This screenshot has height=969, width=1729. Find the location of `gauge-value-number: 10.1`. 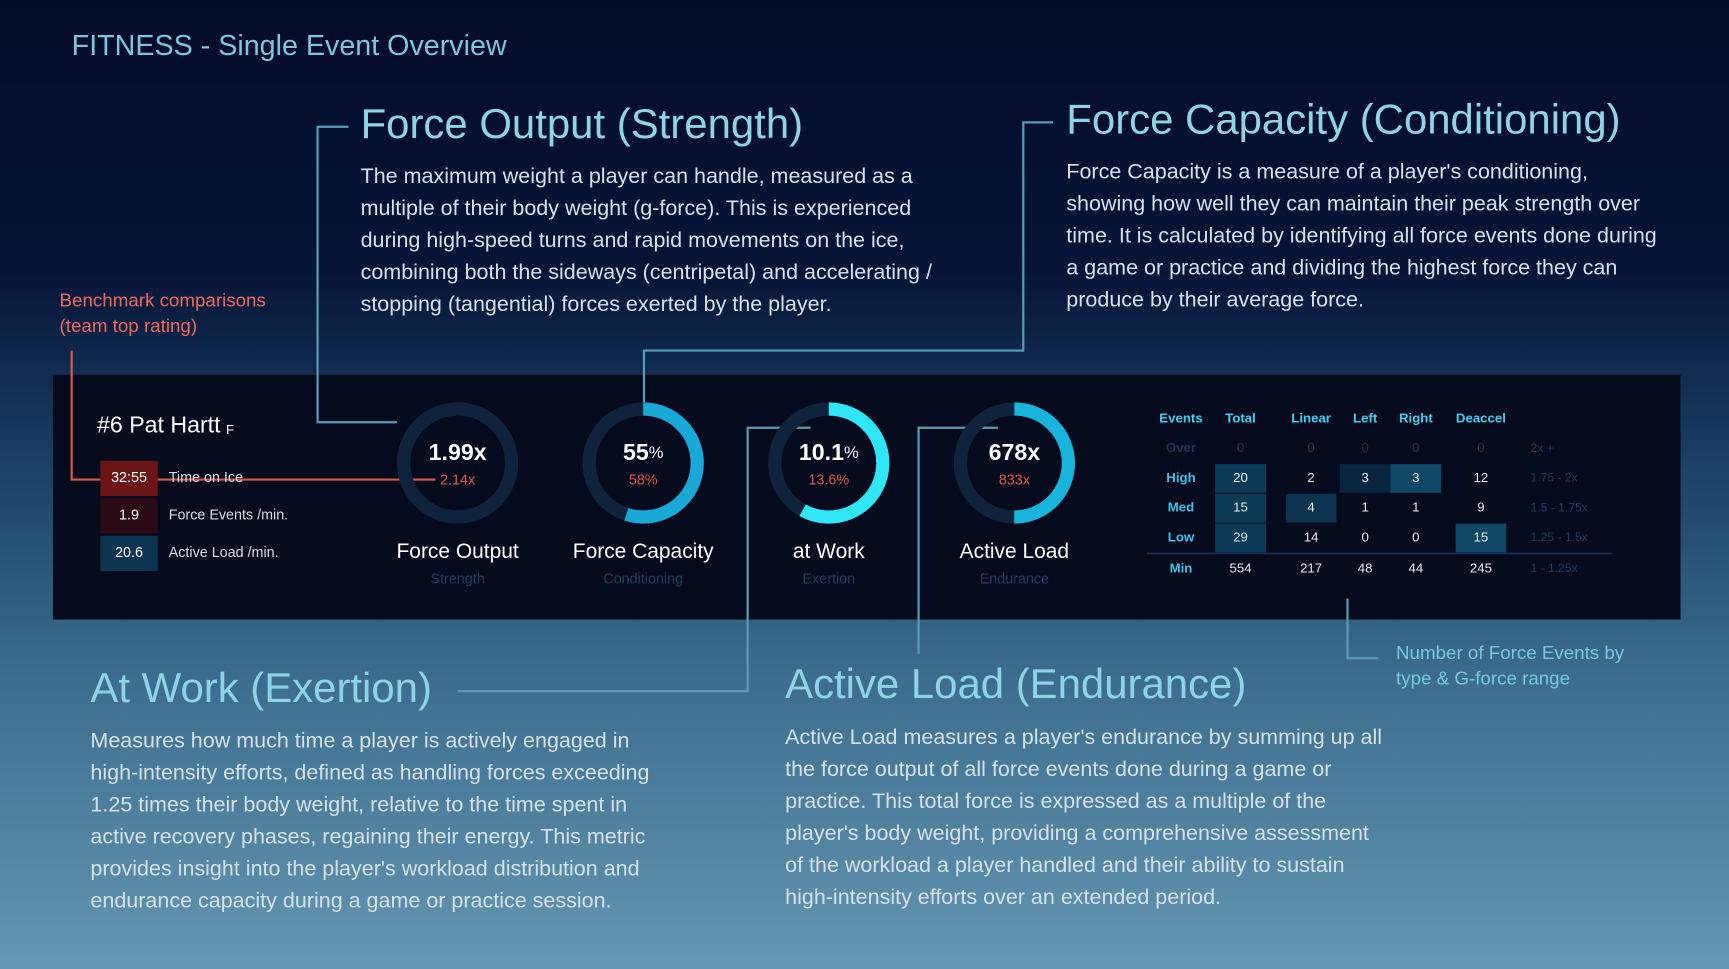

gauge-value-number: 10.1 is located at coordinates (821, 452).